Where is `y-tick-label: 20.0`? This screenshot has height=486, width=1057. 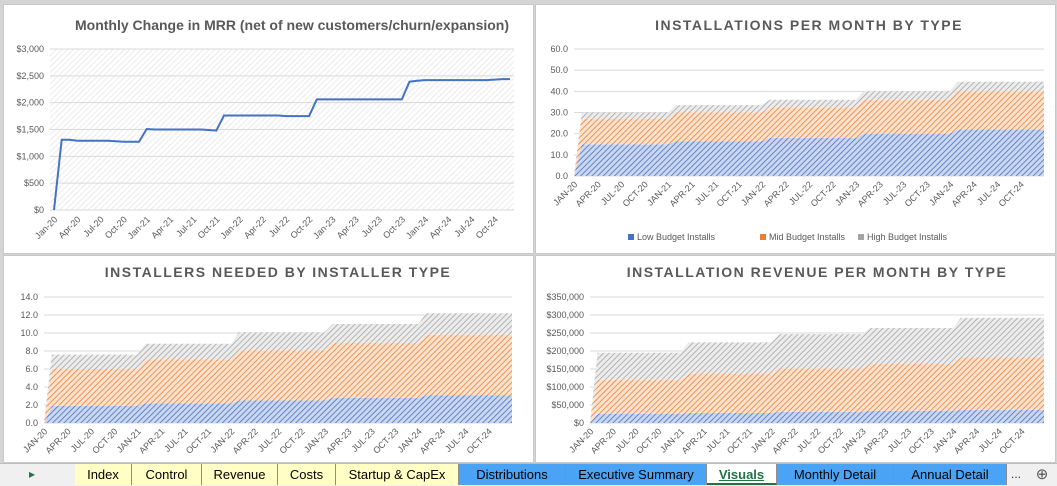
y-tick-label: 20.0 is located at coordinates (559, 134).